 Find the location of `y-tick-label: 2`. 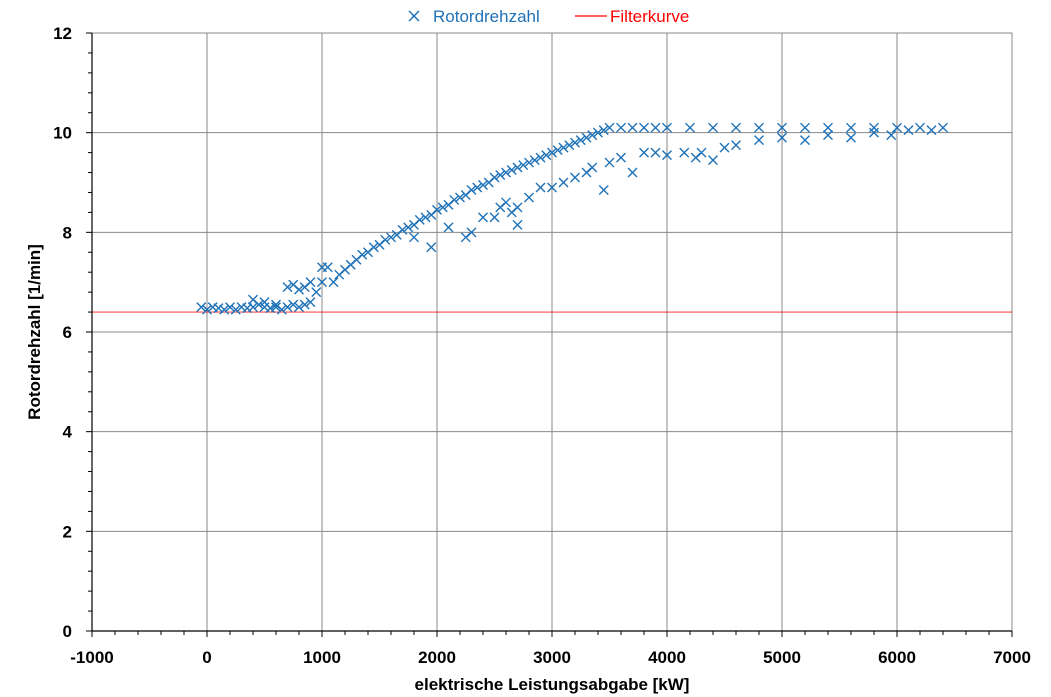

y-tick-label: 2 is located at coordinates (67, 531).